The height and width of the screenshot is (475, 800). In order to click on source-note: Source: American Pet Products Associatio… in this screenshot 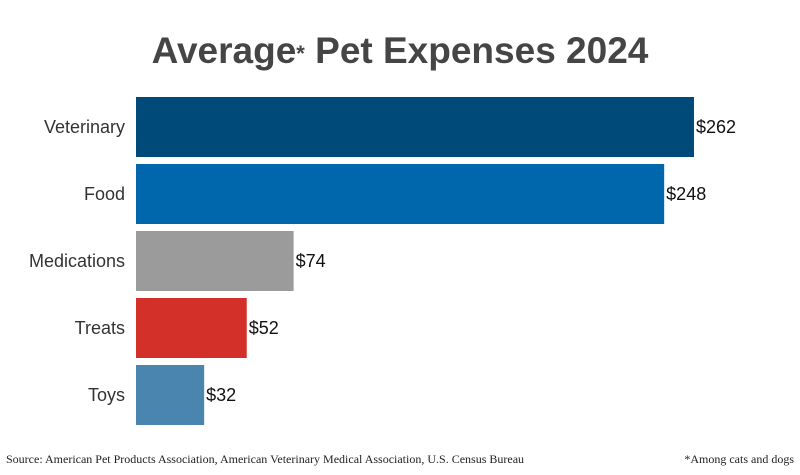, I will do `click(265, 459)`.